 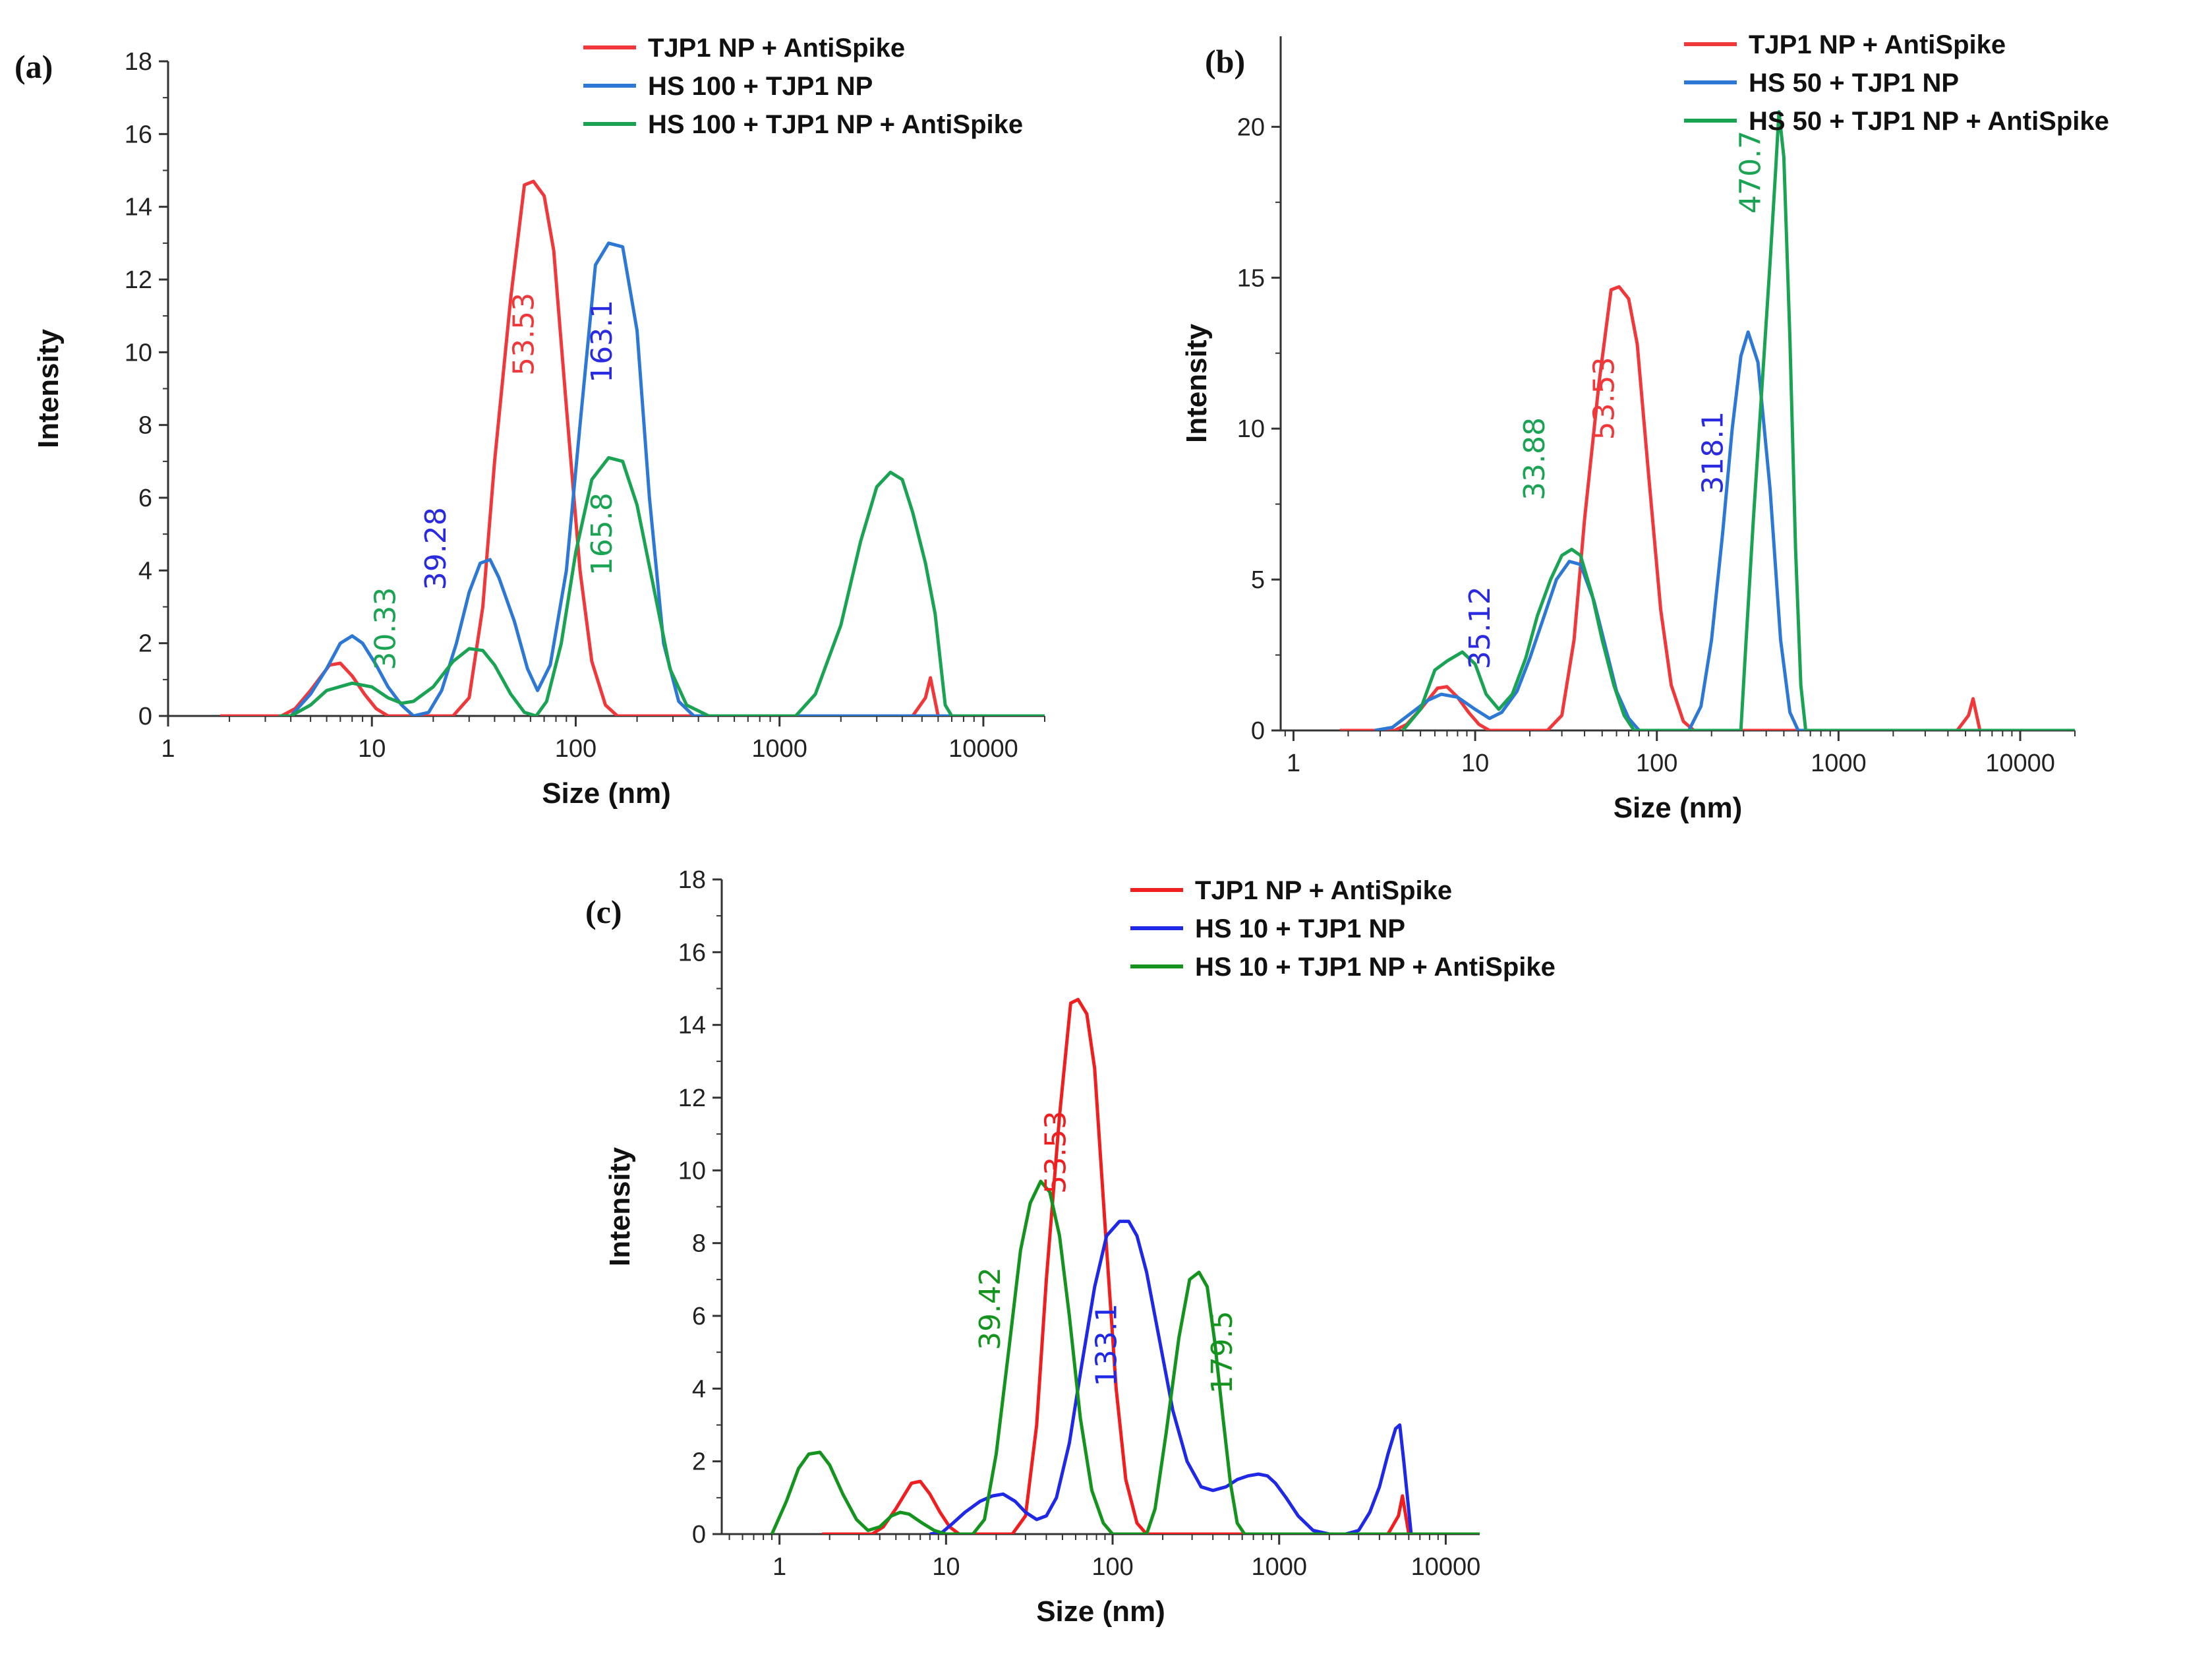 What do you see at coordinates (1376, 967) in the screenshot?
I see `legend-label: HS 10 + TJP1 NP + AntiSpike` at bounding box center [1376, 967].